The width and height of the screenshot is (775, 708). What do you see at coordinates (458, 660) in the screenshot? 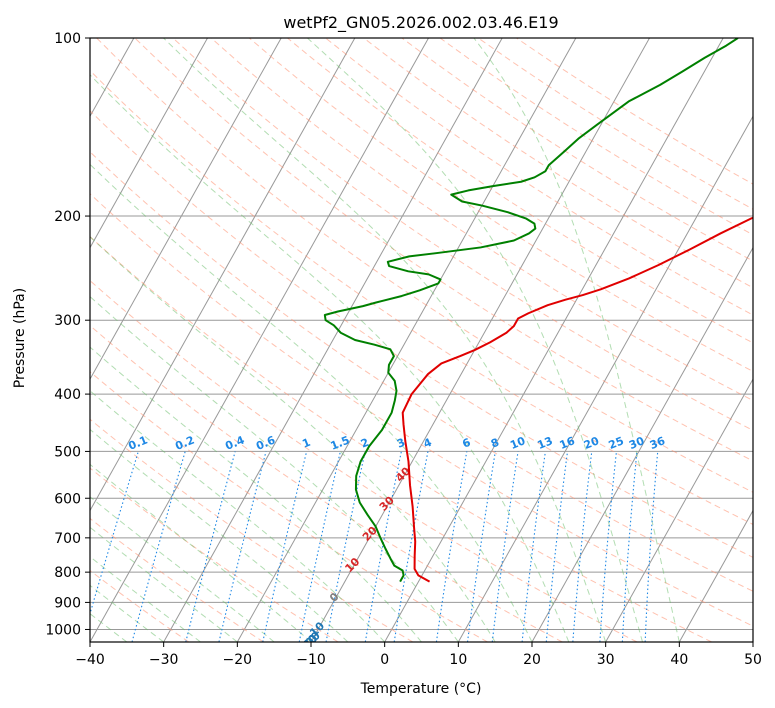
I see `x-tick-label: 10` at bounding box center [458, 660].